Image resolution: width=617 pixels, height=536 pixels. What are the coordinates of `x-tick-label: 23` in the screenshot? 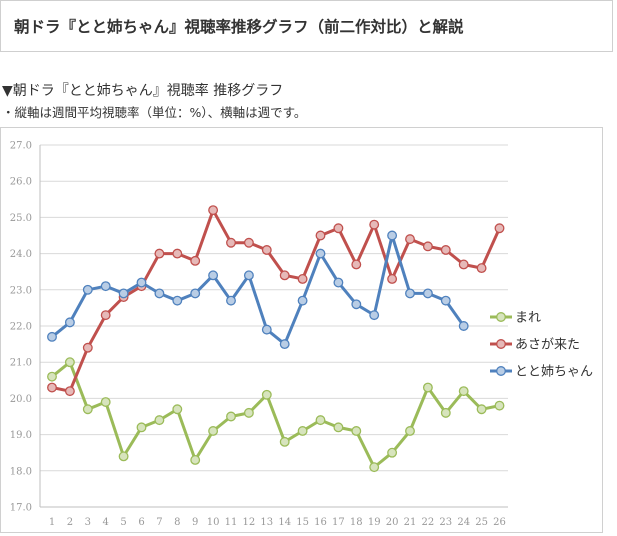 It's located at (445, 522).